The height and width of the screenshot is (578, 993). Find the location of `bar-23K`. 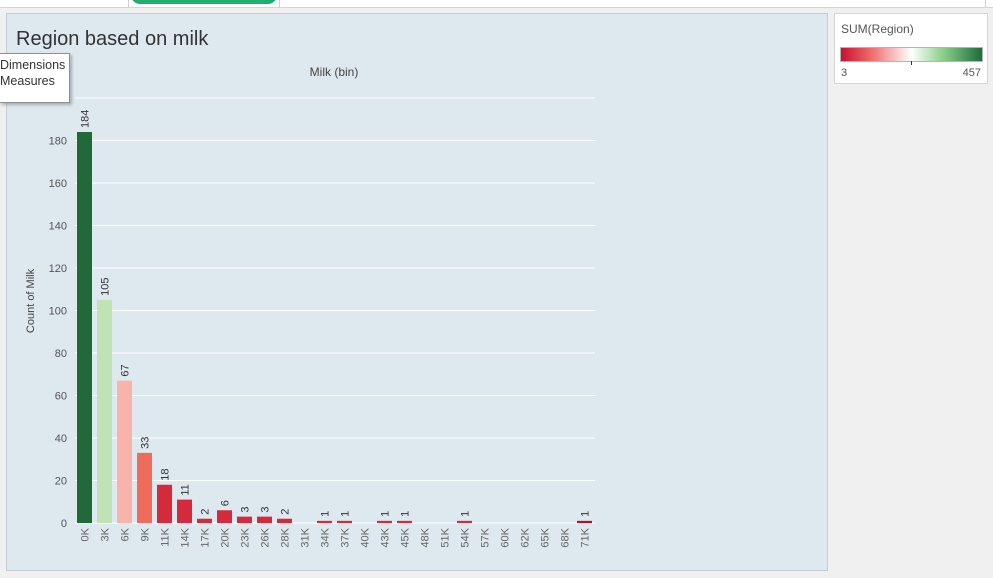

bar-23K is located at coordinates (244, 519).